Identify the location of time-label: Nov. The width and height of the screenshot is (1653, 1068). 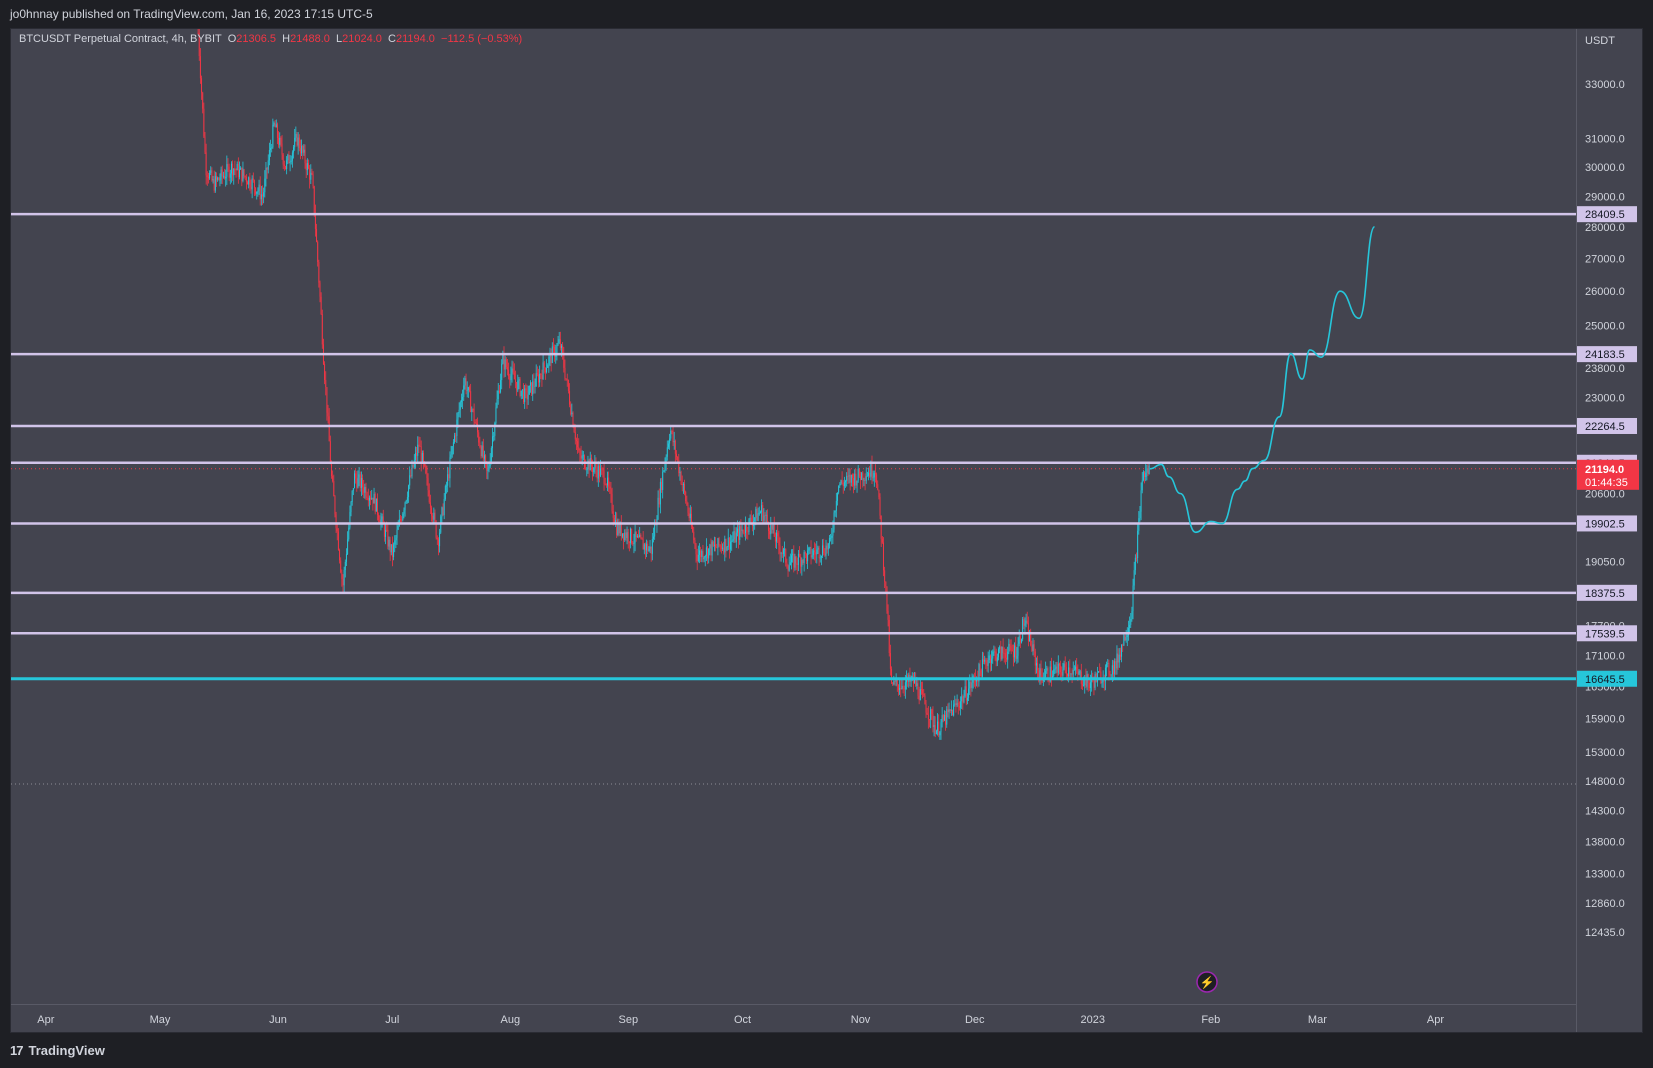
(861, 1020).